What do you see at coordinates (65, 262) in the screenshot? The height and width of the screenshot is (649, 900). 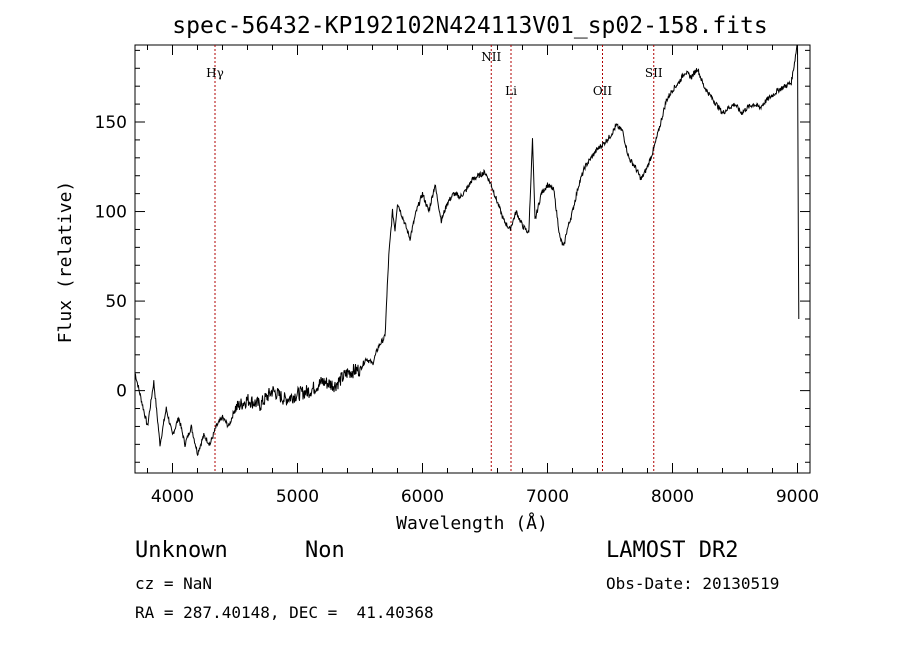 I see `y-axis-label: Flux (relative)` at bounding box center [65, 262].